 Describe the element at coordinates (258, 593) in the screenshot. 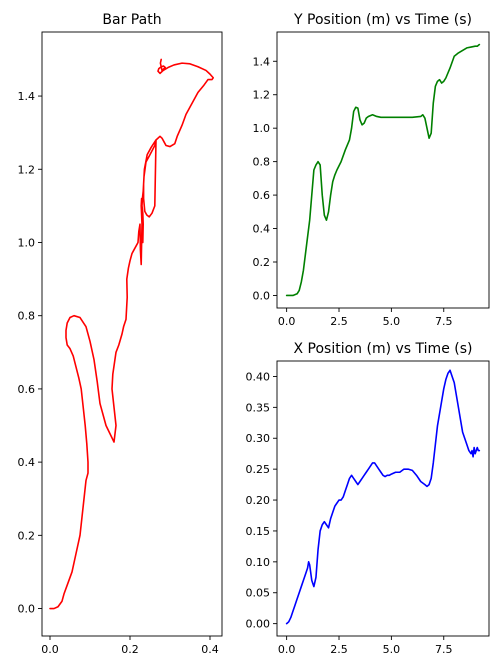

I see `x-position-ytick-label: 0.05` at that location.